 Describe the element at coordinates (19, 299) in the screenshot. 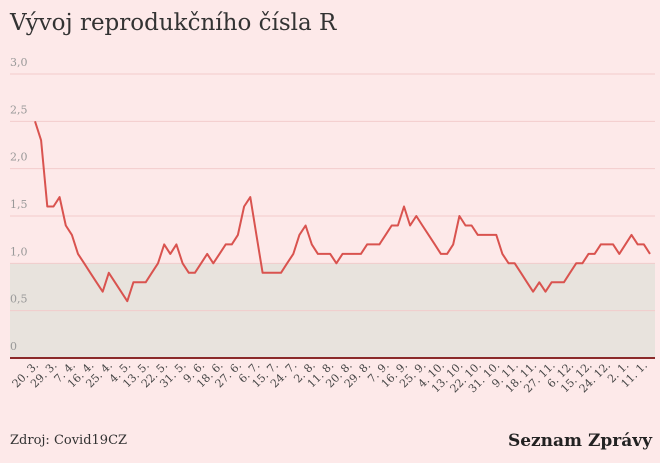

I see `y-tick-label: 0,5` at that location.